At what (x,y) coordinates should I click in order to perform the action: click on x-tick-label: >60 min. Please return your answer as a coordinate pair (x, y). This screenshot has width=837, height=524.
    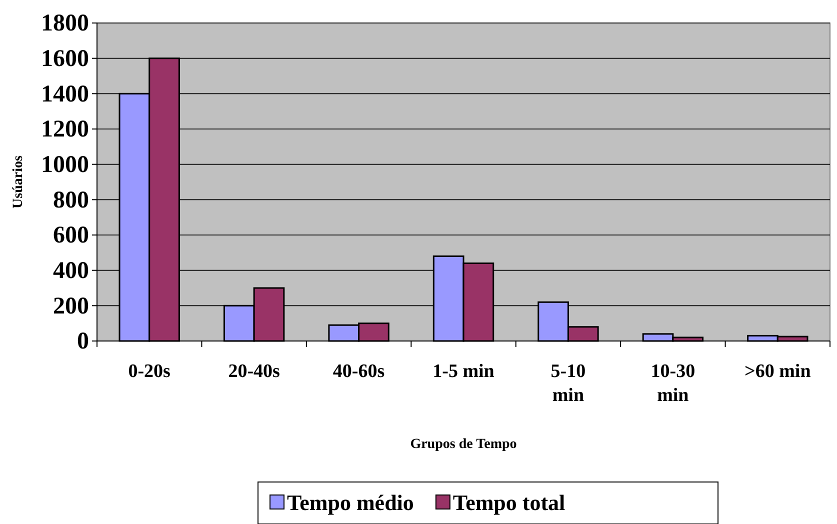
    Looking at the image, I should click on (778, 371).